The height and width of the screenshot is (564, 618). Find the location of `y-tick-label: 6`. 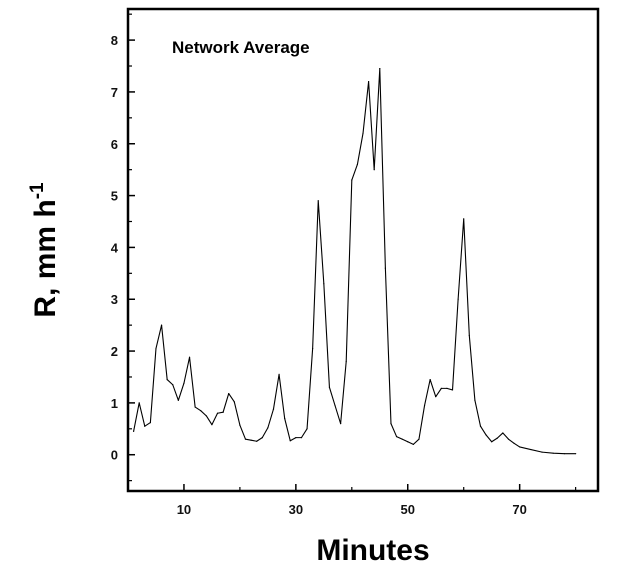

y-tick-label: 6 is located at coordinates (114, 144).